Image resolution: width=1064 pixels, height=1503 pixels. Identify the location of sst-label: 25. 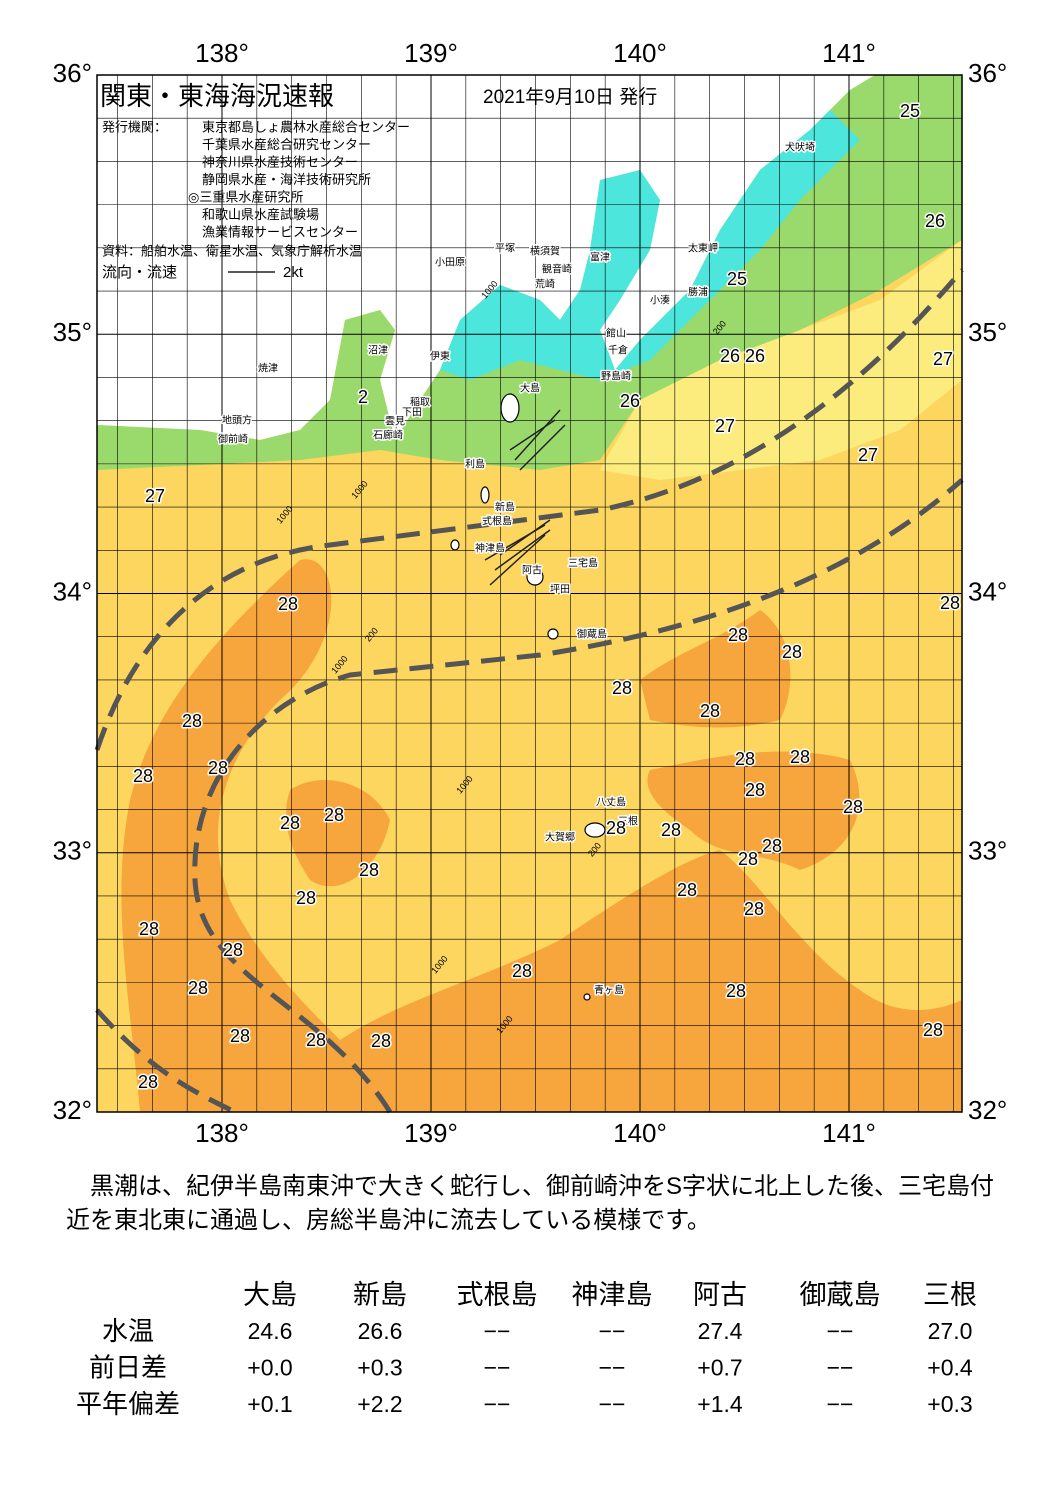
(910, 111).